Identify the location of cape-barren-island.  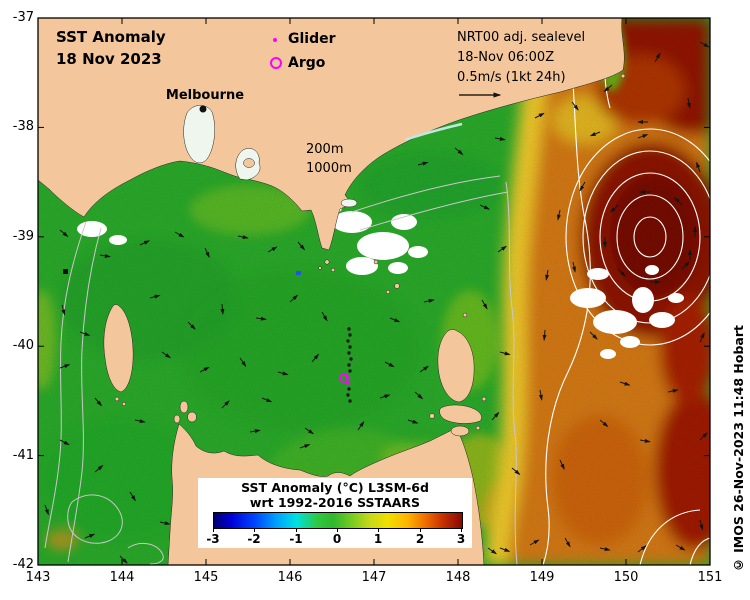
(460, 414).